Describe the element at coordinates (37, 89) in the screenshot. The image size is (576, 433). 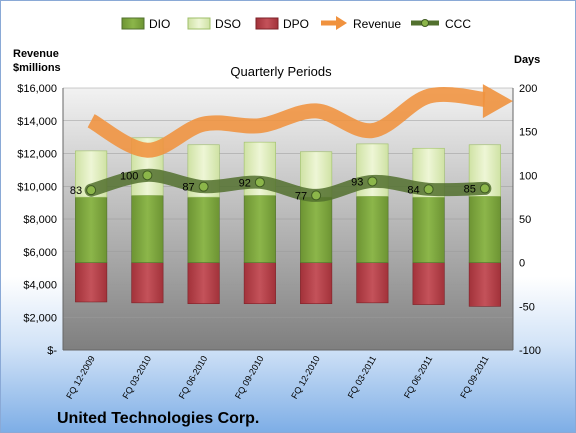
I see `left-tick-label: $16,000` at that location.